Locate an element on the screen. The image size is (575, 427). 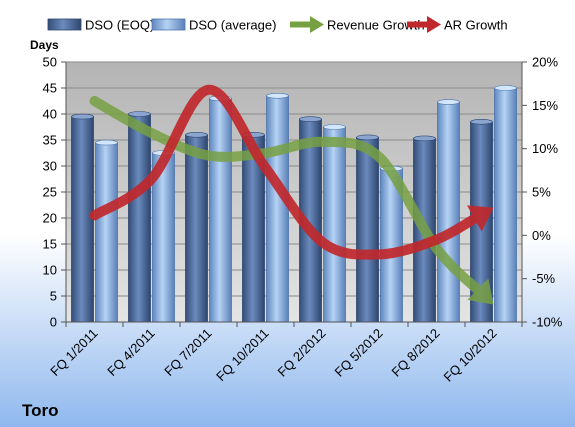
left-tick-label: 45 is located at coordinates (50, 88).